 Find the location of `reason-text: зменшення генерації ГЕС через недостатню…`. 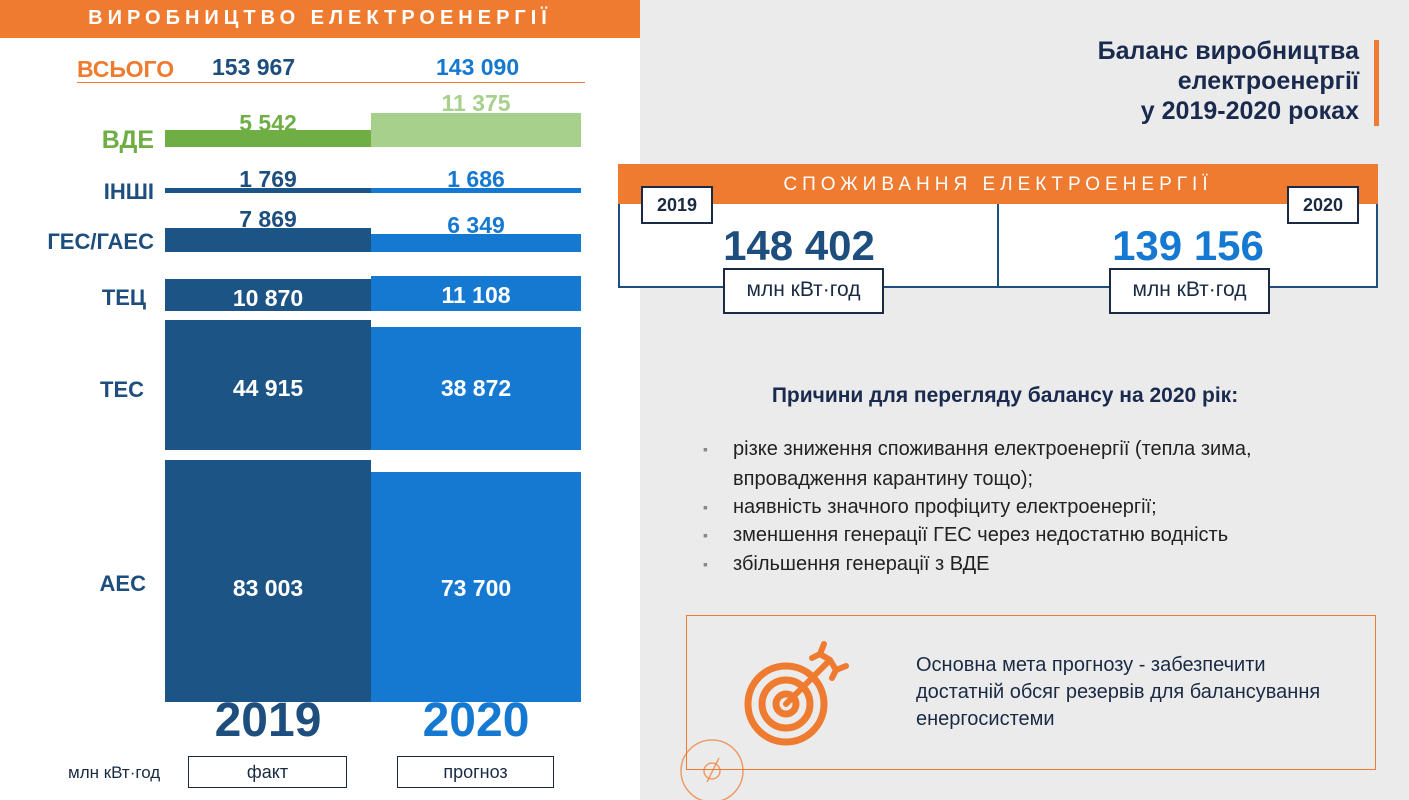

reason-text: зменшення генерації ГЕС через недостатню… is located at coordinates (981, 535).